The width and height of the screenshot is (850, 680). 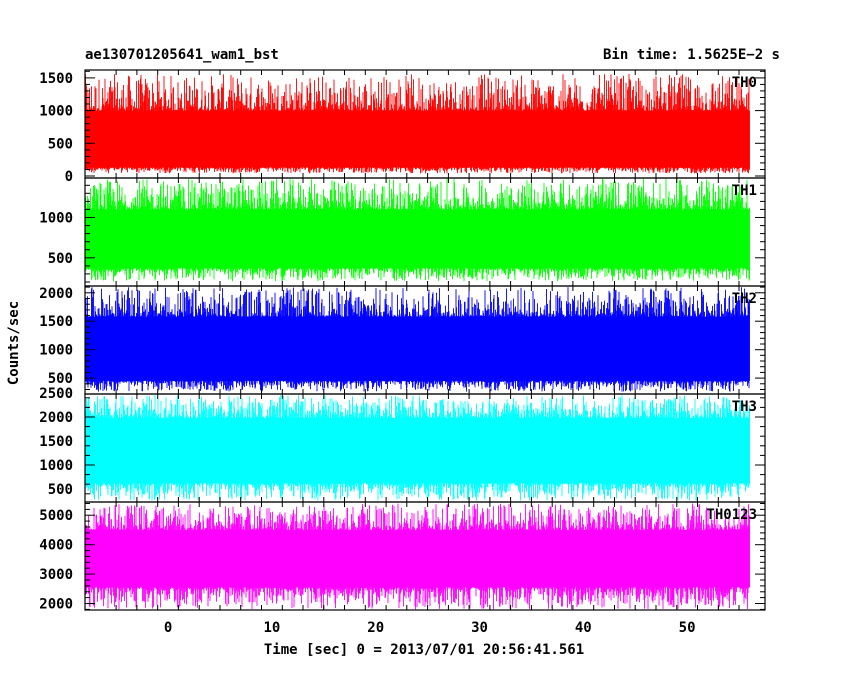 I want to click on panel-label-th2: TH2, so click(x=744, y=299).